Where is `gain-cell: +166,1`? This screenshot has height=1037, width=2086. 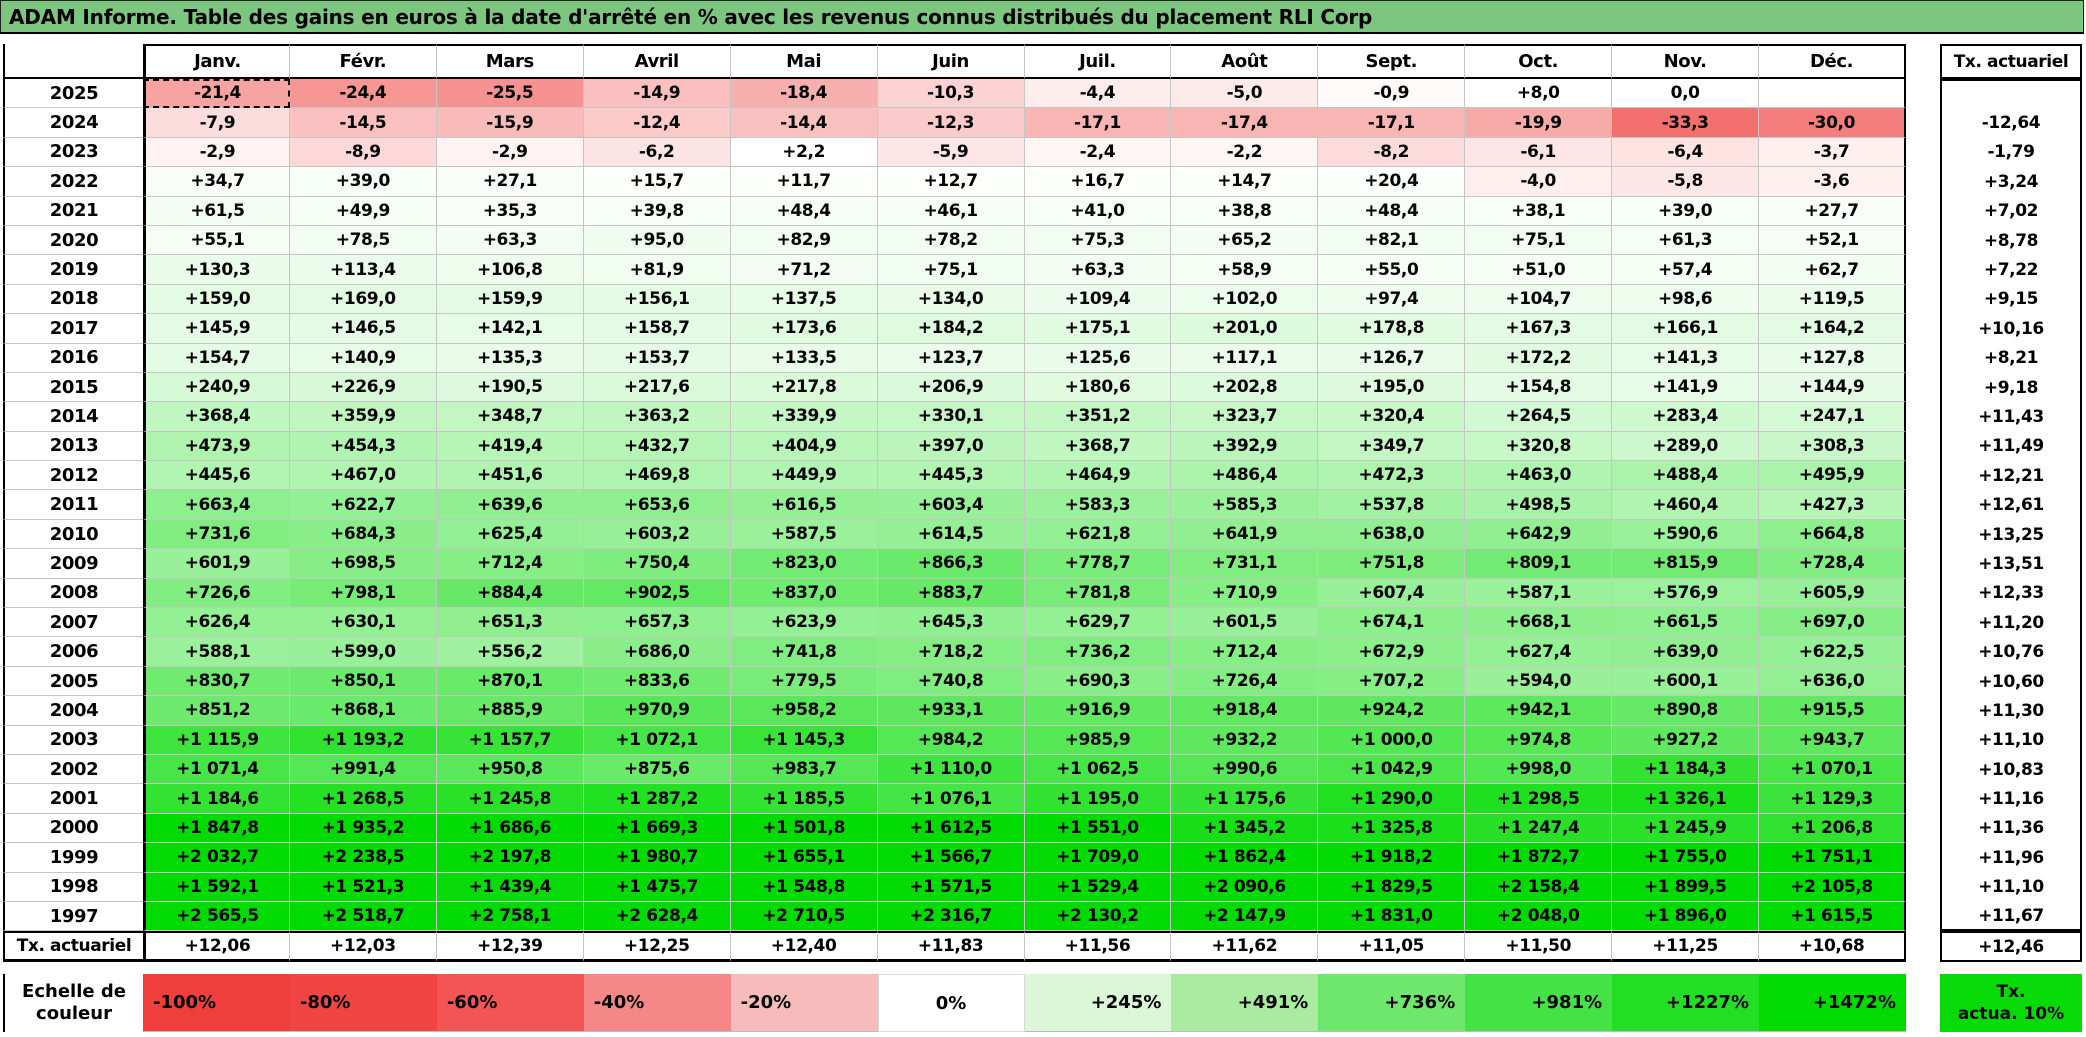
gain-cell: +166,1 is located at coordinates (1686, 329).